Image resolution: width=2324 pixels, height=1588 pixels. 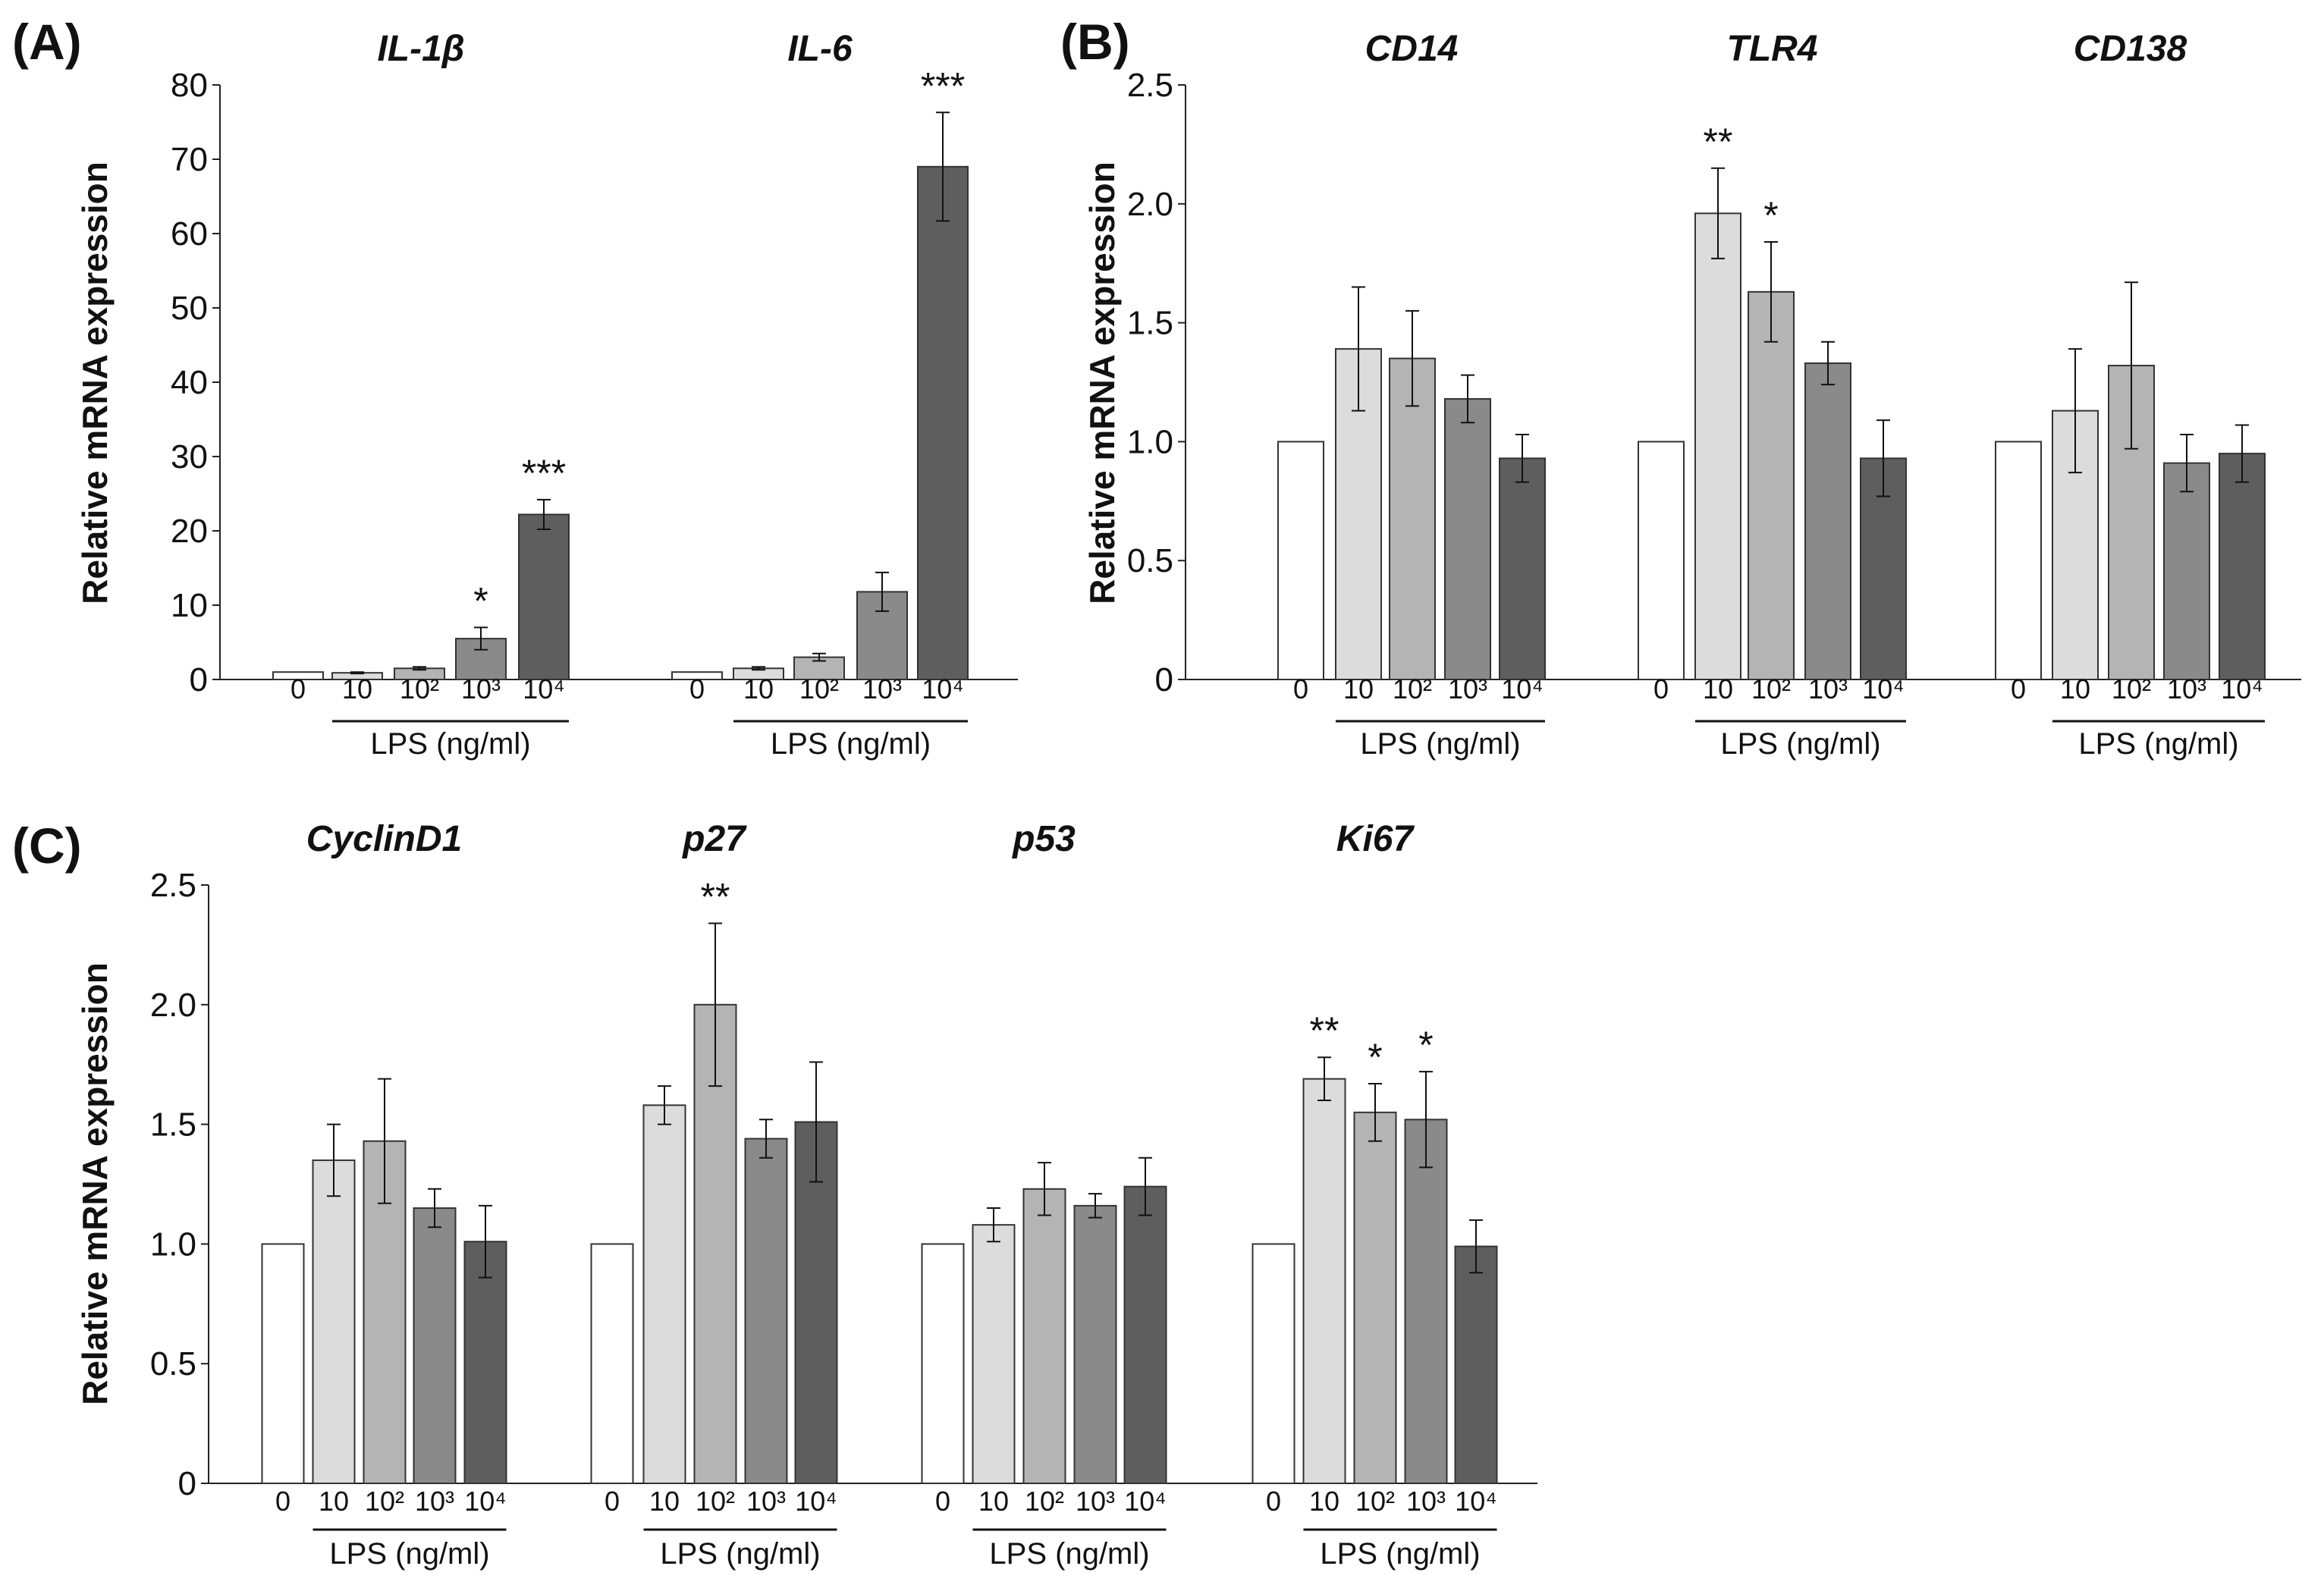 I want to click on group-p53: p53 0 10 10² 10³ 10⁴ LPS (ng/ml), so click(x=1044, y=1195).